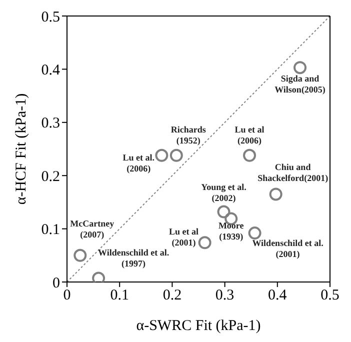 The height and width of the screenshot is (342, 351). I want to click on annotation: Moore (1939), so click(231, 231).